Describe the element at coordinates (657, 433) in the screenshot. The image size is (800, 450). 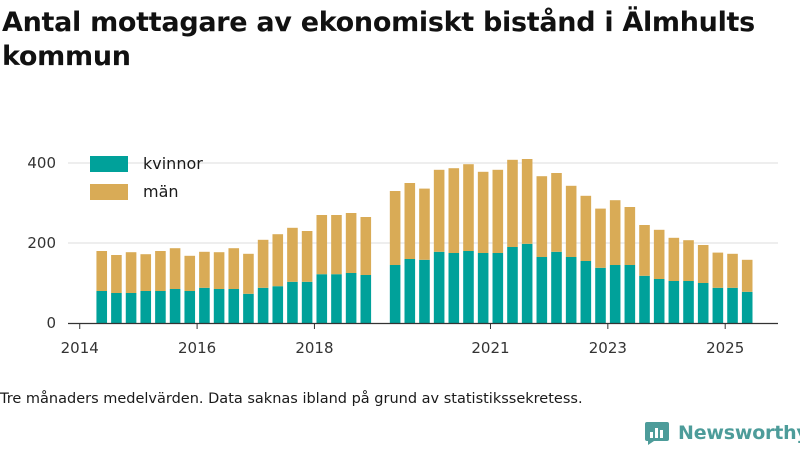
I see `newsworthy-logo-icon` at that location.